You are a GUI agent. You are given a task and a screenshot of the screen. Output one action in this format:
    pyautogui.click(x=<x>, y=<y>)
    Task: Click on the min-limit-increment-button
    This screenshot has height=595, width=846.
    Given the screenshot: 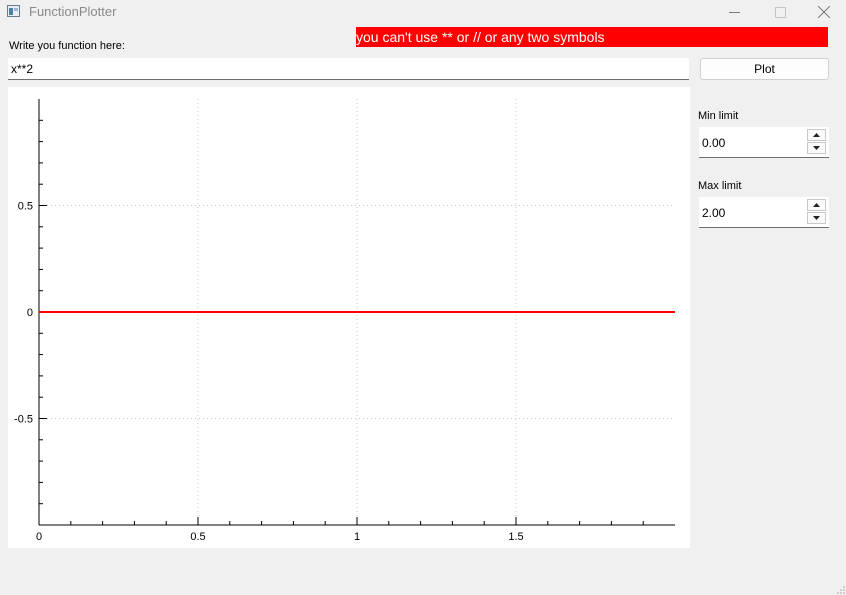 What is the action you would take?
    pyautogui.click(x=816, y=135)
    